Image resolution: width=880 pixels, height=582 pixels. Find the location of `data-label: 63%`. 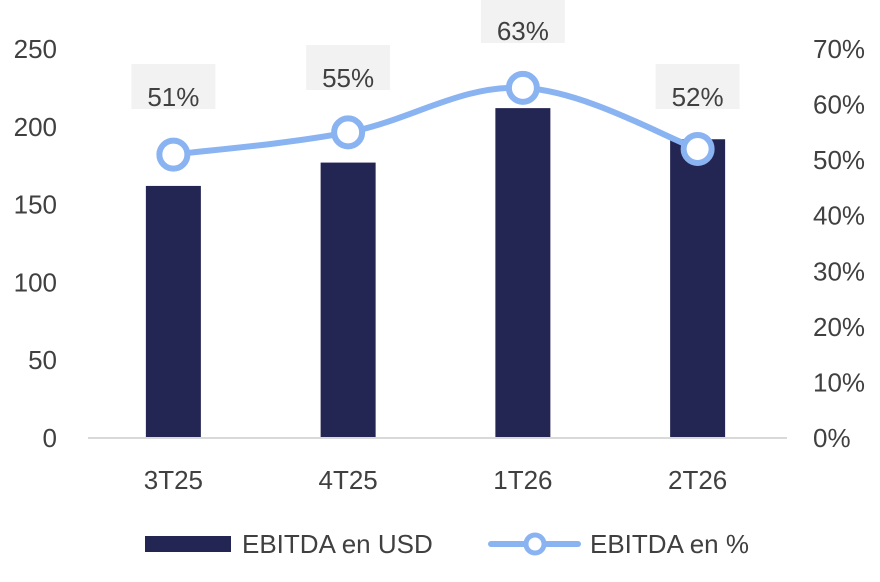

data-label: 63% is located at coordinates (523, 31).